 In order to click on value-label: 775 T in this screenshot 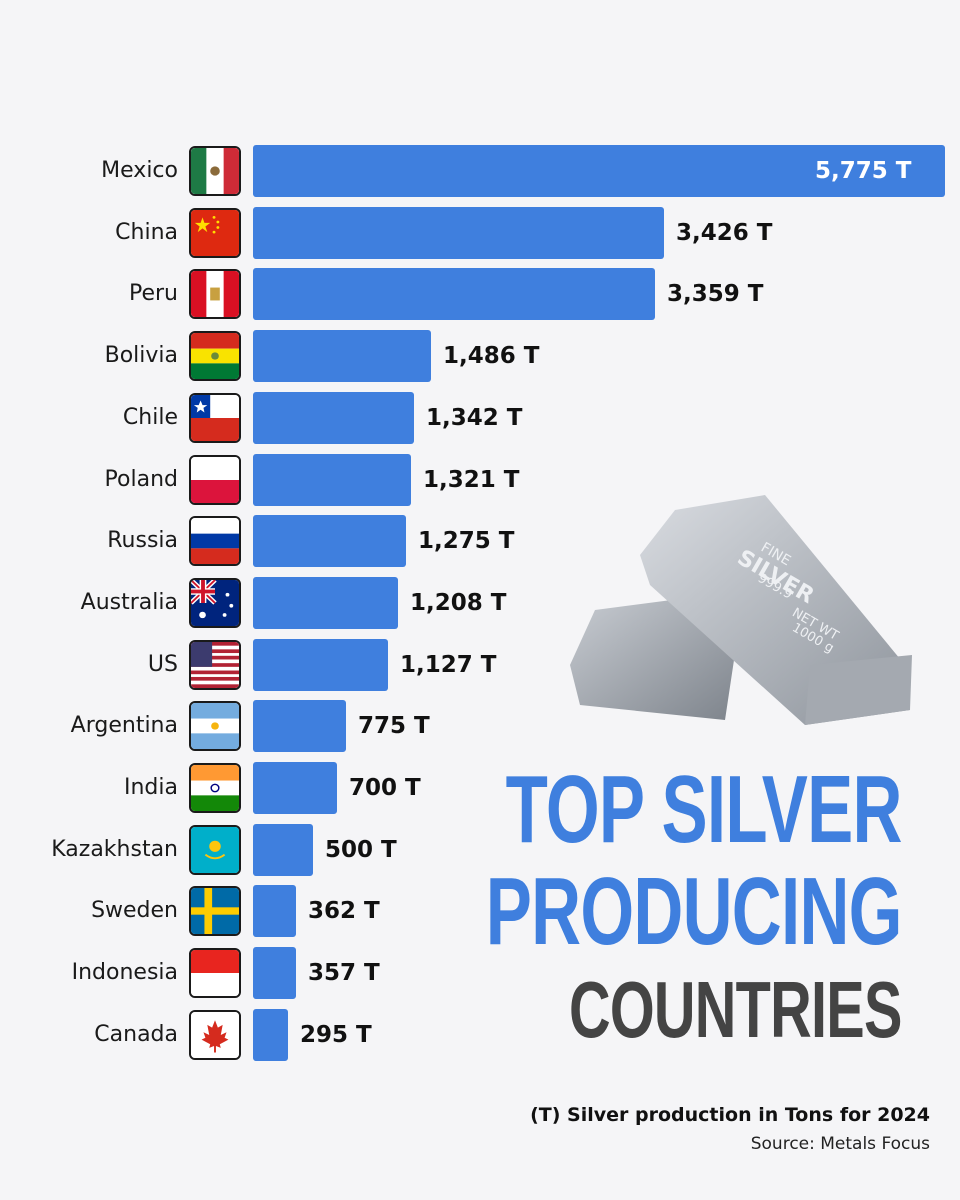, I will do `click(394, 726)`.